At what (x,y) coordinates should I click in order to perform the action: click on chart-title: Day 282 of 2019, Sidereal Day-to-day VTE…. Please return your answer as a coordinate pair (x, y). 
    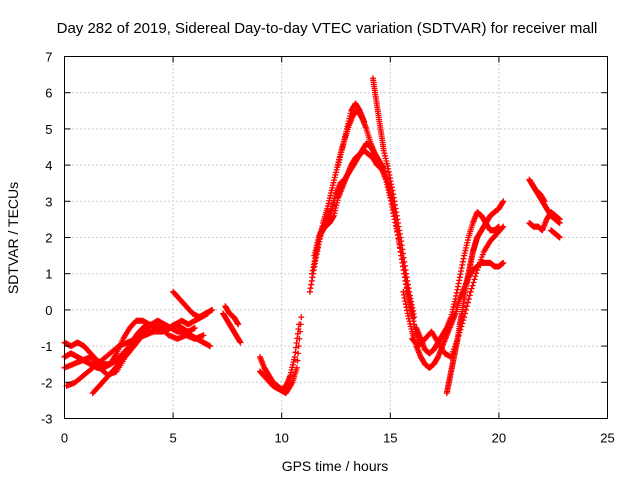
    Looking at the image, I should click on (327, 28).